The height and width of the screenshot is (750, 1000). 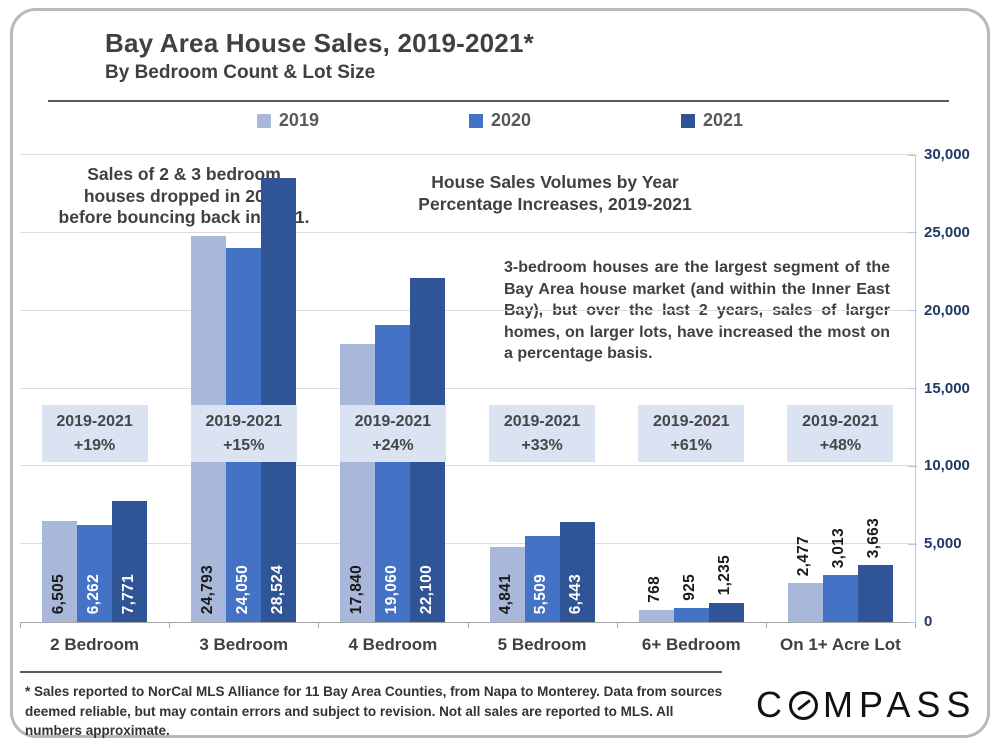 What do you see at coordinates (655, 590) in the screenshot?
I see `bar-value-label: 768` at bounding box center [655, 590].